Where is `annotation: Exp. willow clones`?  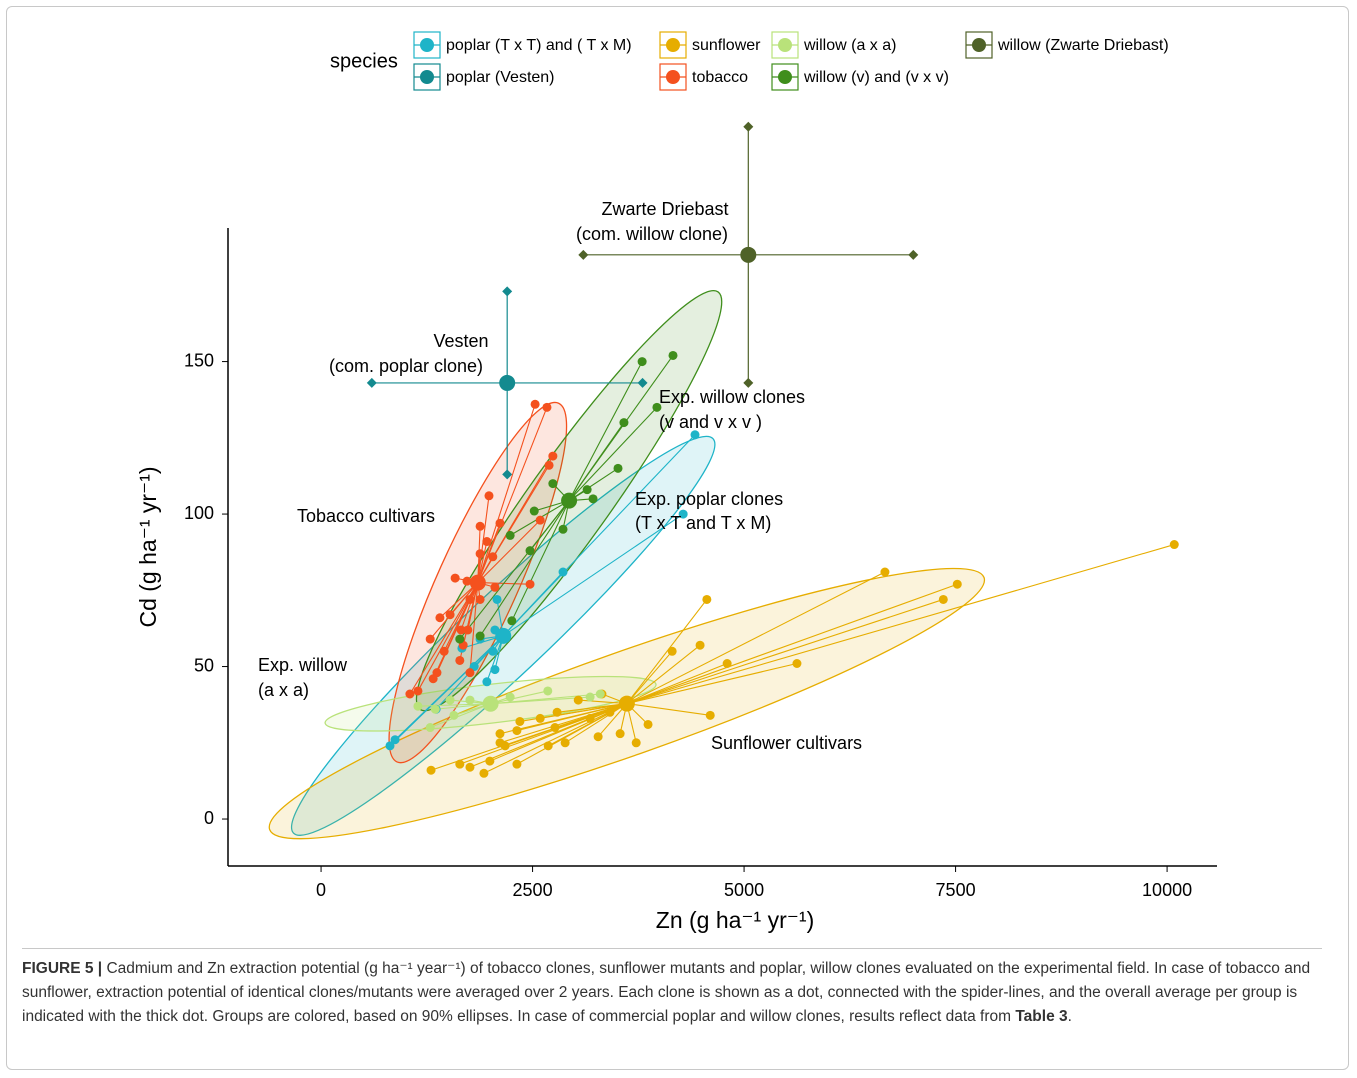
annotation: Exp. willow clones is located at coordinates (732, 397).